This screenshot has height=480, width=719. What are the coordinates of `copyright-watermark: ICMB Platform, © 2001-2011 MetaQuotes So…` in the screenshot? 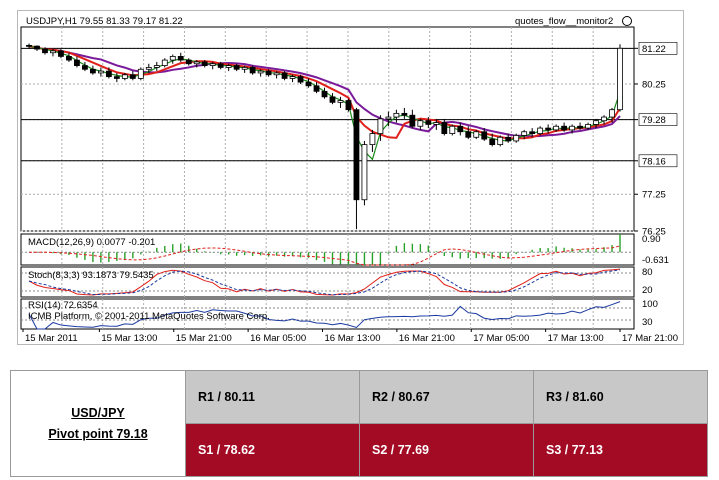 It's located at (149, 316).